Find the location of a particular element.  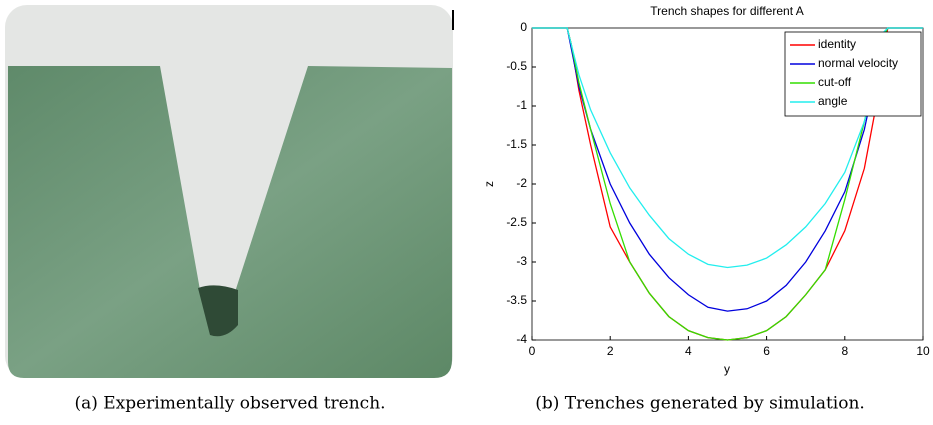

y-tick-label: -3.5 is located at coordinates (516, 300).